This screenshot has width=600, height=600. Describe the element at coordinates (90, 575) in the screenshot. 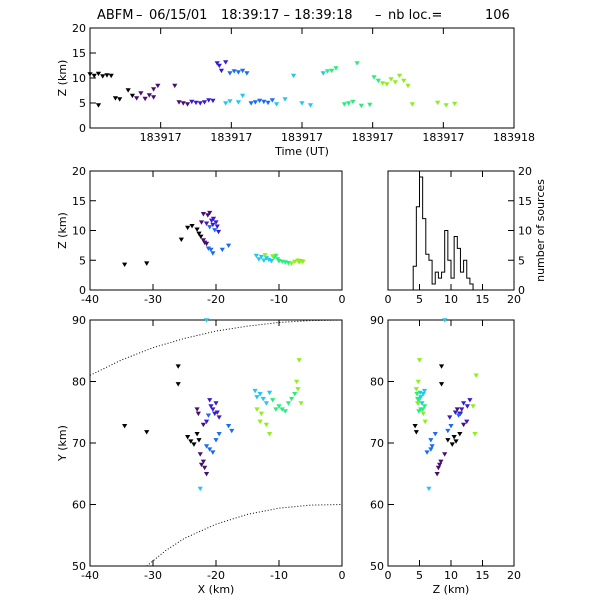

I see `plan-view-x-tick-label: -40` at that location.